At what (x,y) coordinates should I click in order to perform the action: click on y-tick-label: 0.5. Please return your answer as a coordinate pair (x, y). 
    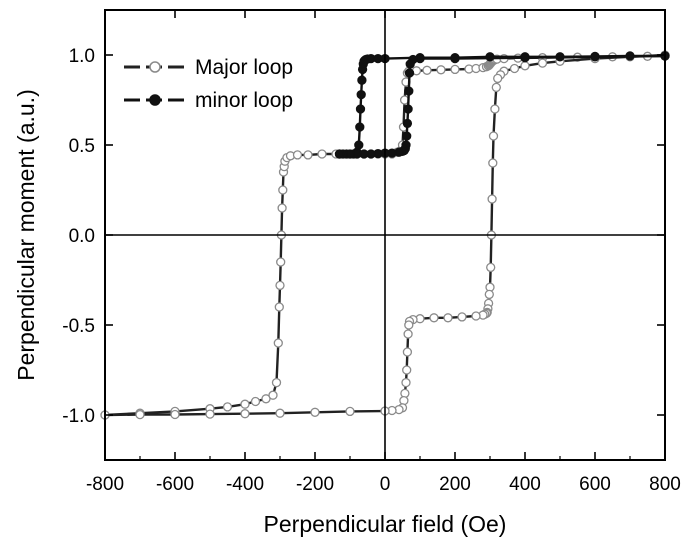
    Looking at the image, I should click on (82, 146).